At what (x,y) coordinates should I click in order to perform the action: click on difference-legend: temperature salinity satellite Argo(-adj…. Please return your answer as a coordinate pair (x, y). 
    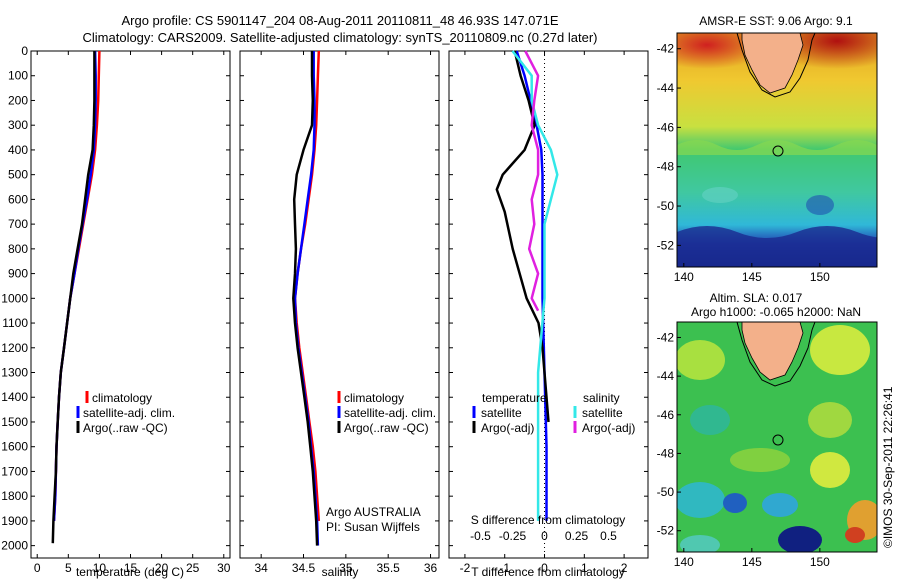
    Looking at the image, I should click on (553, 413).